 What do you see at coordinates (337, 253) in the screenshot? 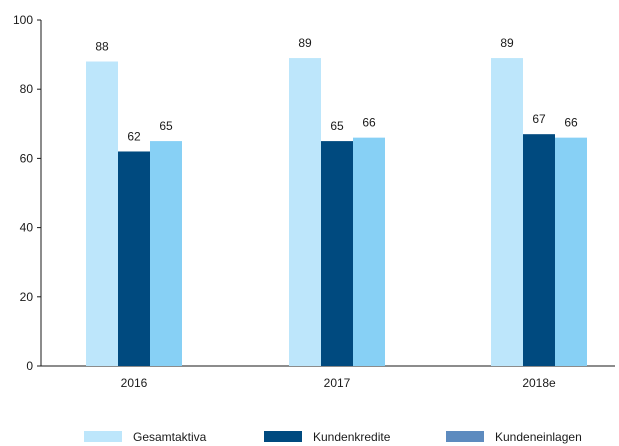
I see `bar-kundenkredite-2017` at bounding box center [337, 253].